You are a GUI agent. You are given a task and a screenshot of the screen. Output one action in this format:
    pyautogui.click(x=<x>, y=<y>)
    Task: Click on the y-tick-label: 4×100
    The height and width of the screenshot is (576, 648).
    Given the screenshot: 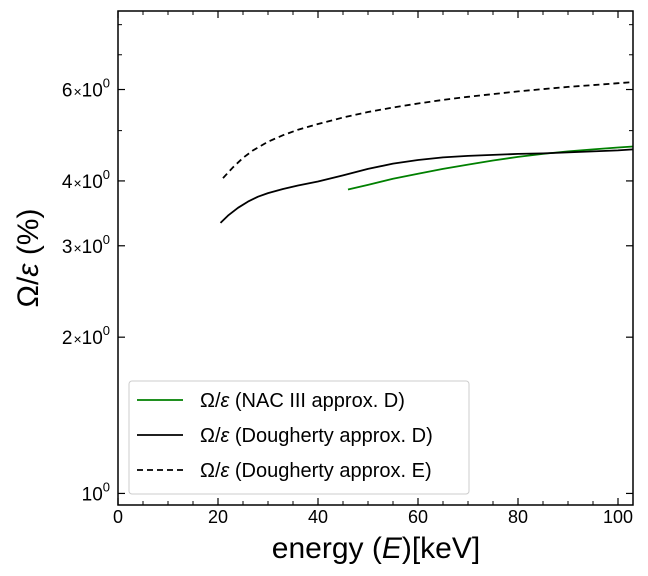 What is the action you would take?
    pyautogui.click(x=86, y=180)
    